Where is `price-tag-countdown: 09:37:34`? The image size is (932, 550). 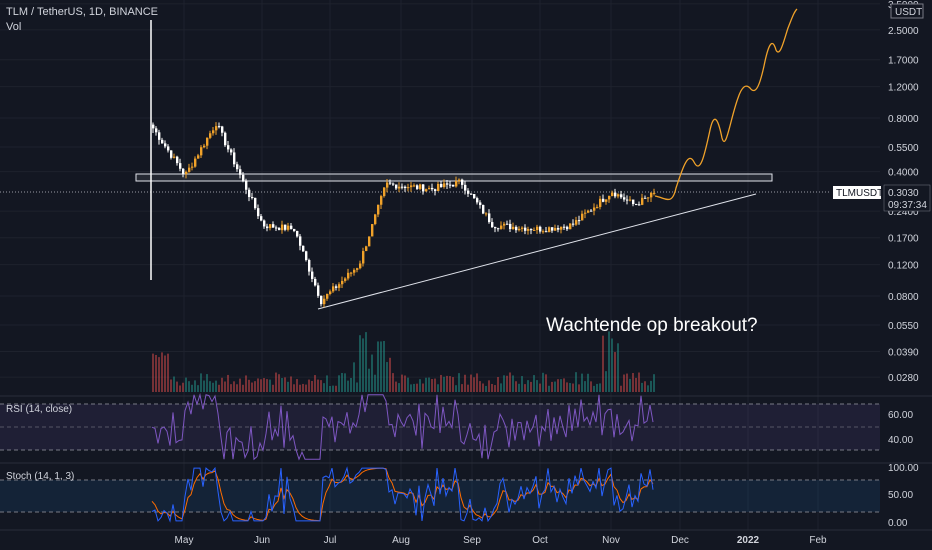 price-tag-countdown: 09:37:34 is located at coordinates (907, 205).